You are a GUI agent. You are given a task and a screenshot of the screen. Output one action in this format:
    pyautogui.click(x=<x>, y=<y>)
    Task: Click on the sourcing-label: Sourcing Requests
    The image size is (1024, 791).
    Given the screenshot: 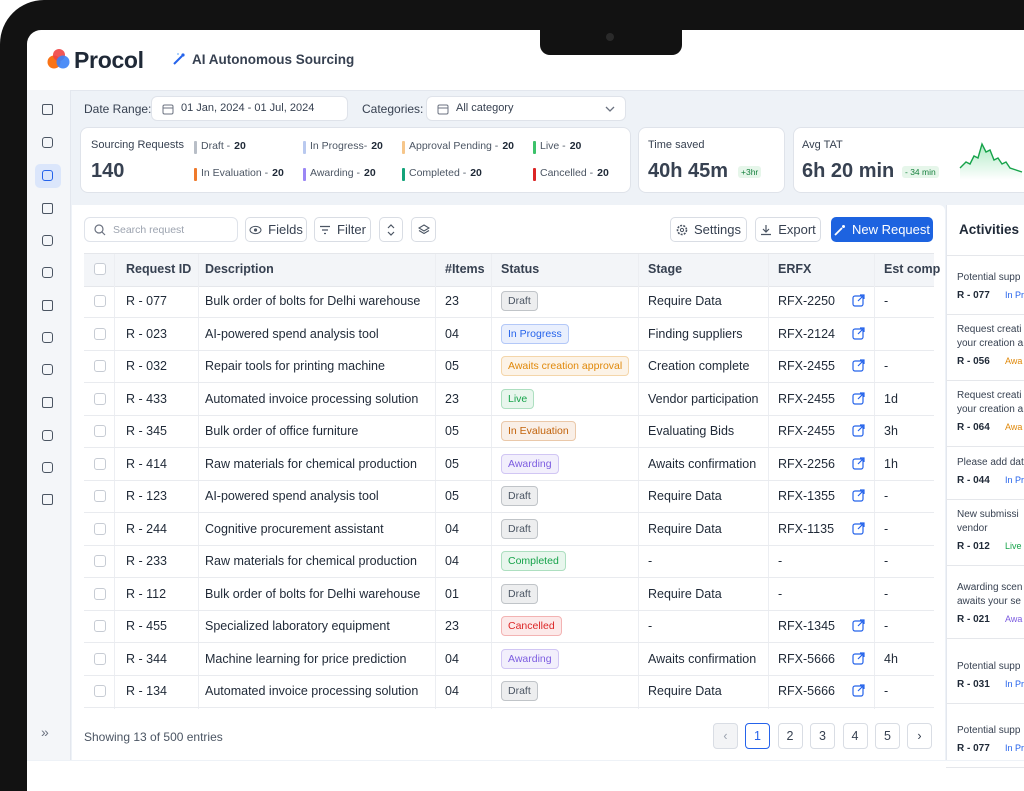 What is the action you would take?
    pyautogui.click(x=137, y=145)
    